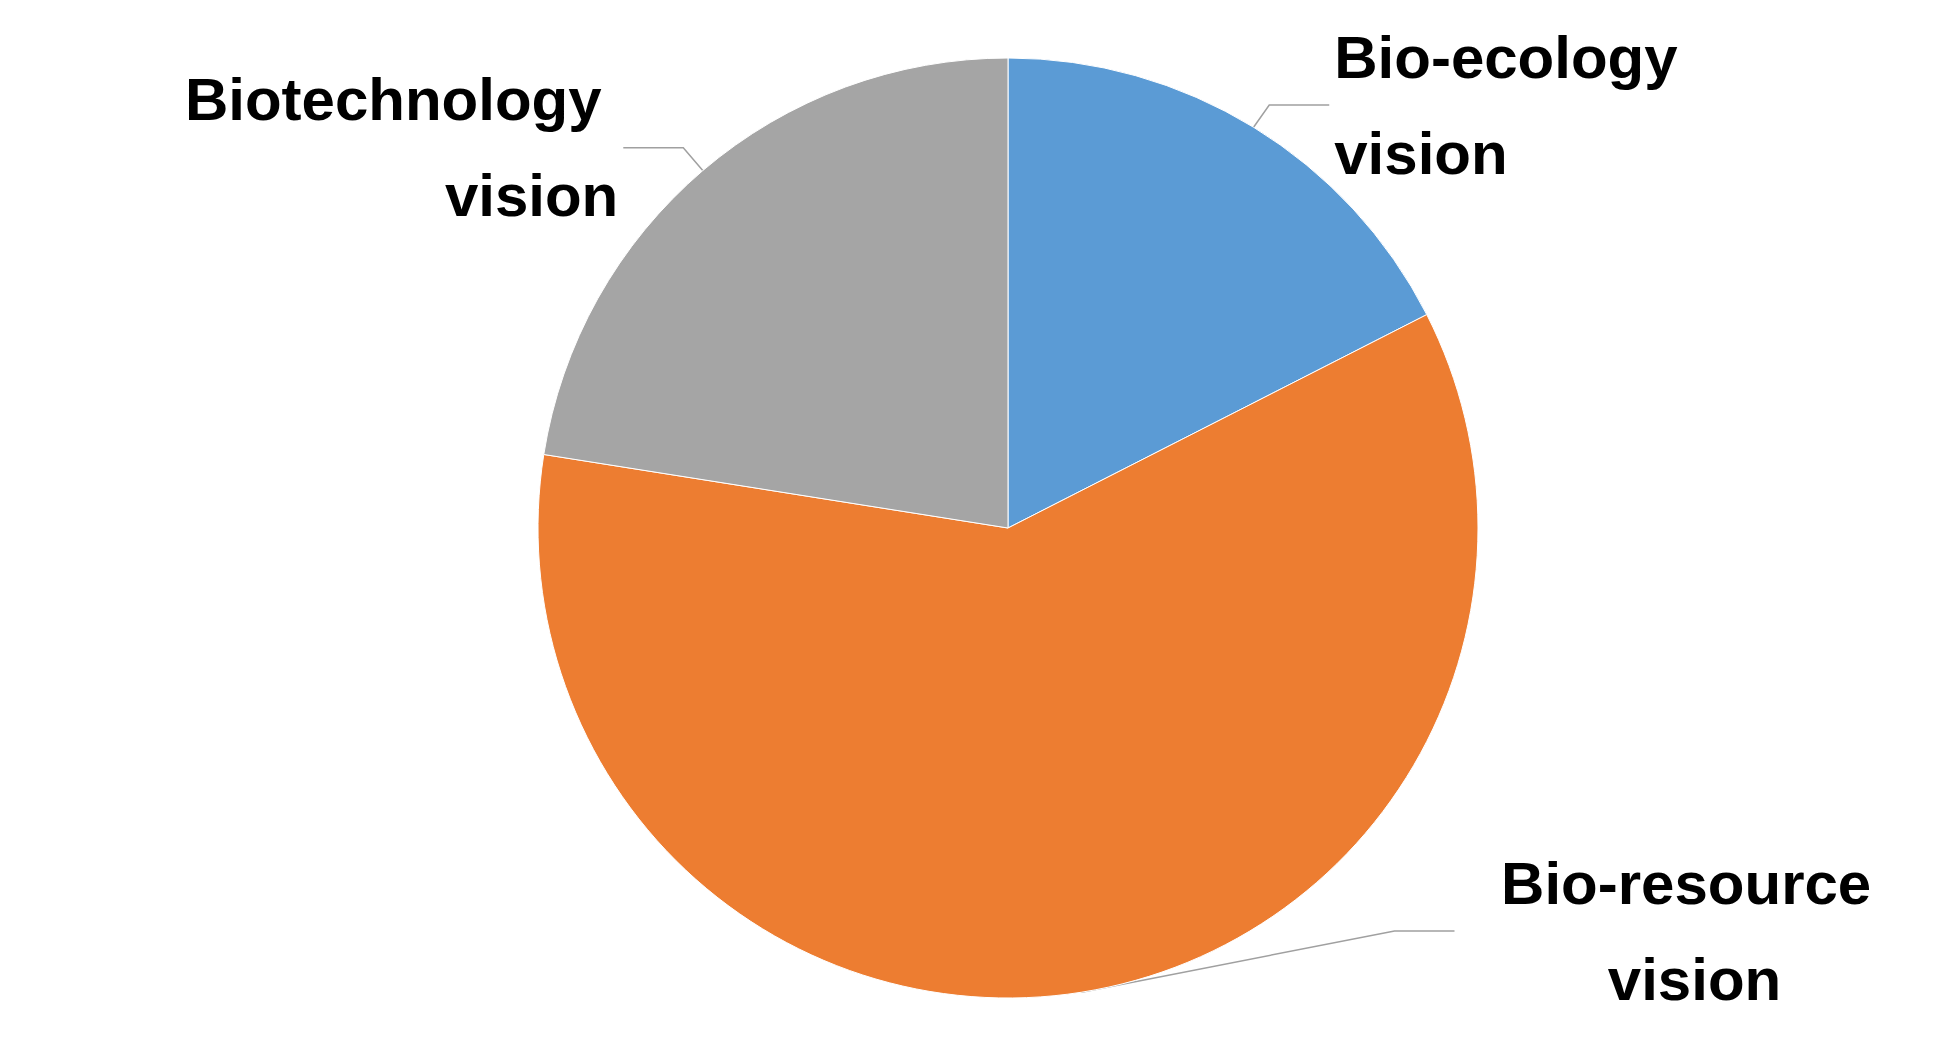 This screenshot has width=1949, height=1045. Describe the element at coordinates (1514, 105) in the screenshot. I see `slice-label: Bio-ecology vision` at that location.